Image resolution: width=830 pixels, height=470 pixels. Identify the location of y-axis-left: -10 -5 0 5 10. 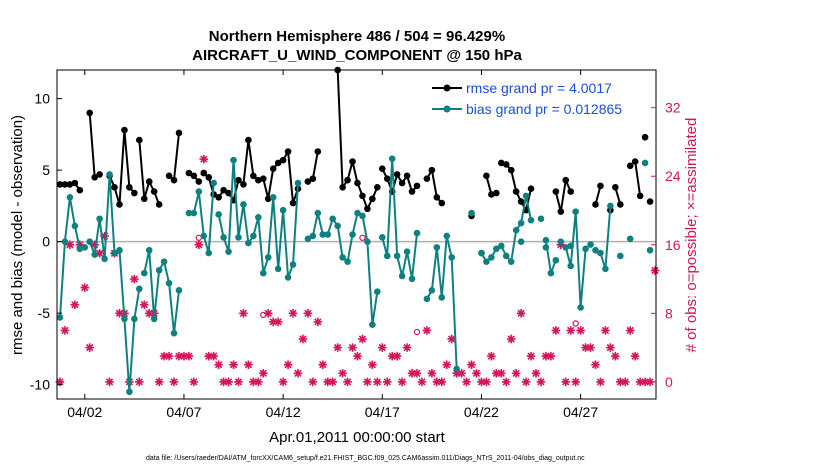
(46, 242).